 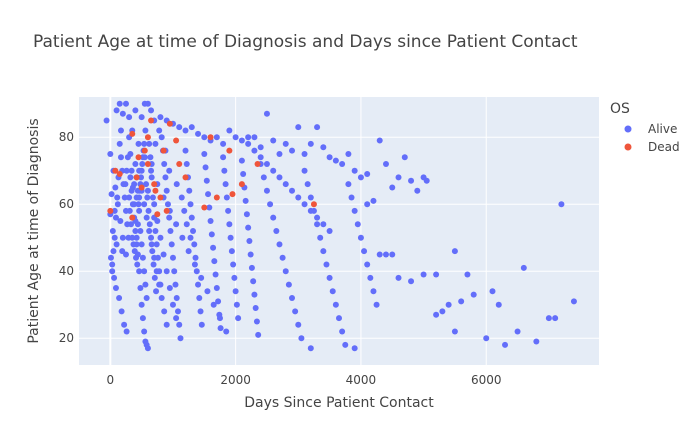 What do you see at coordinates (662, 129) in the screenshot?
I see `legend-label-alive: Alive` at bounding box center [662, 129].